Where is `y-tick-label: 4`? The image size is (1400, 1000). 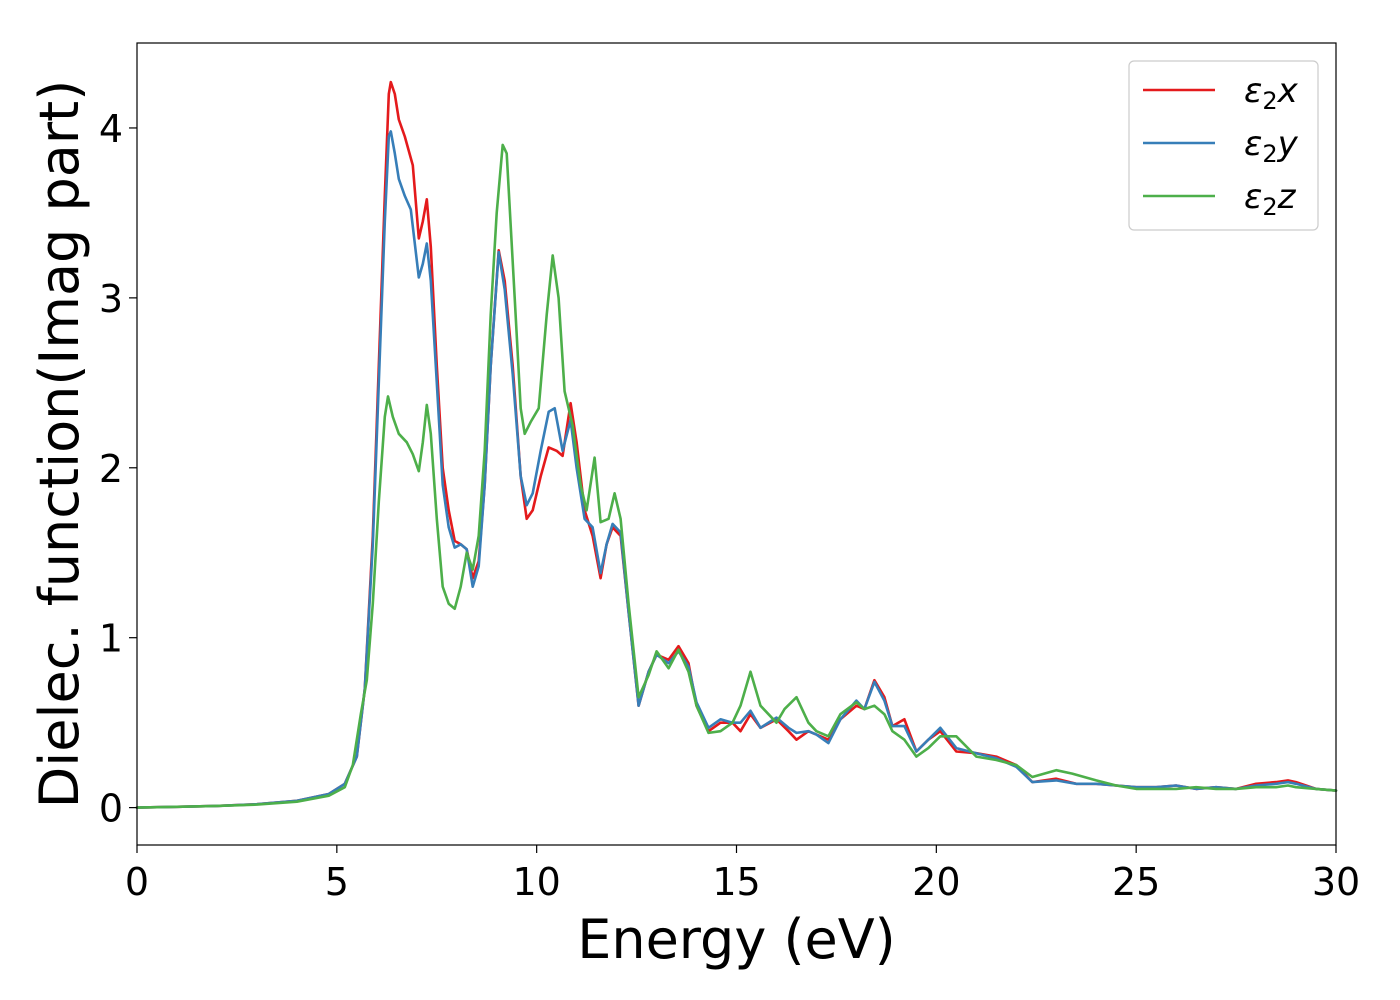
y-tick-label: 4 is located at coordinates (111, 129).